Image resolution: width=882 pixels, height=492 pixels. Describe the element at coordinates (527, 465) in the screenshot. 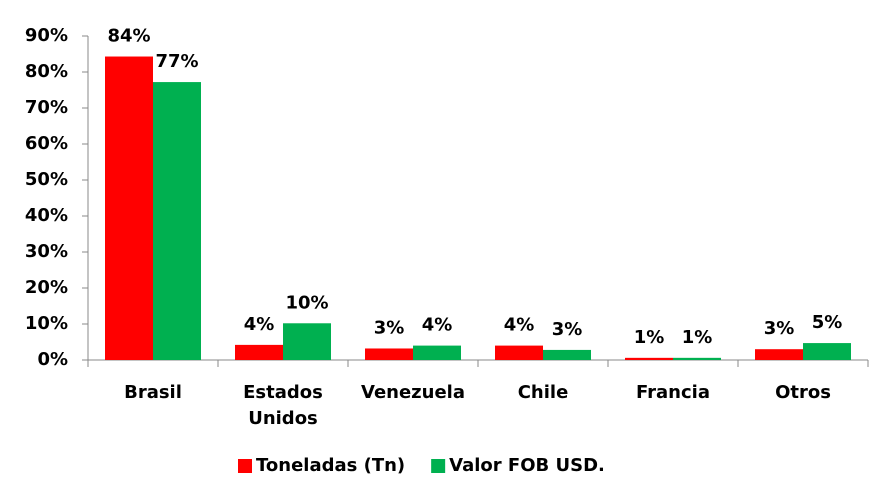

I see `legend-label: Valor FOB USD.` at that location.